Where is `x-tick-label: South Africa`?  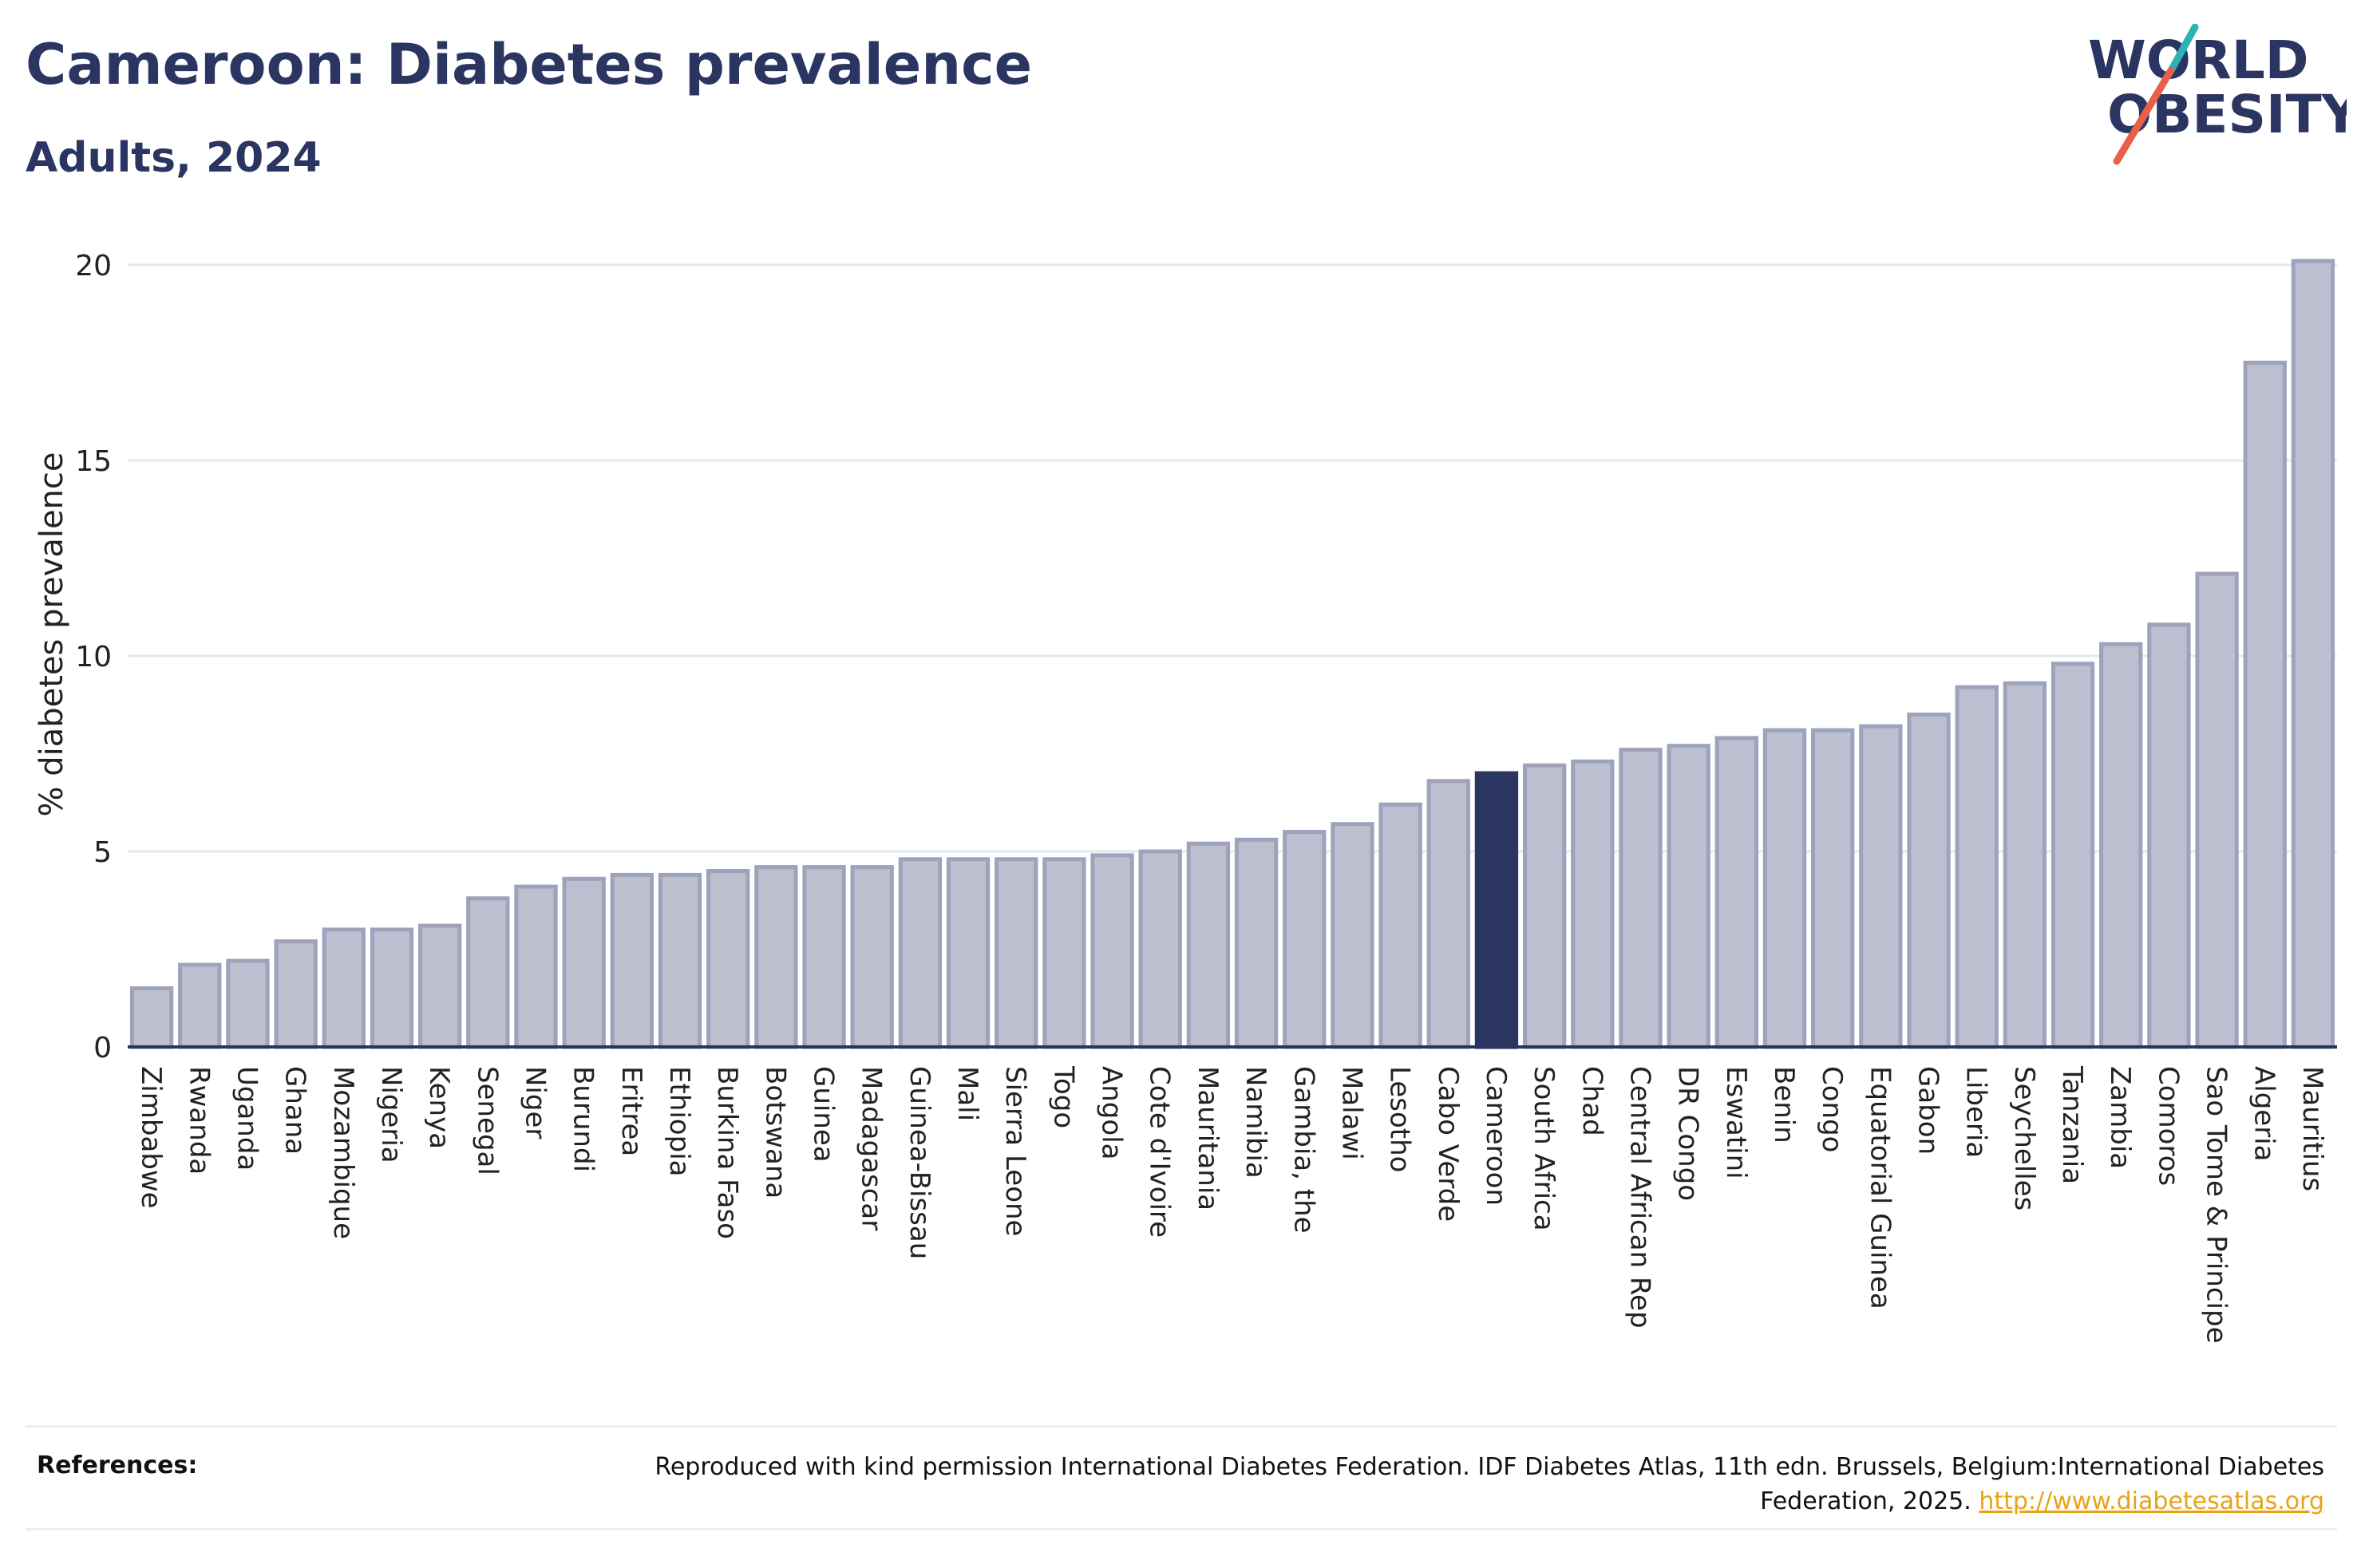
x-tick-label: South Africa is located at coordinates (1544, 1148).